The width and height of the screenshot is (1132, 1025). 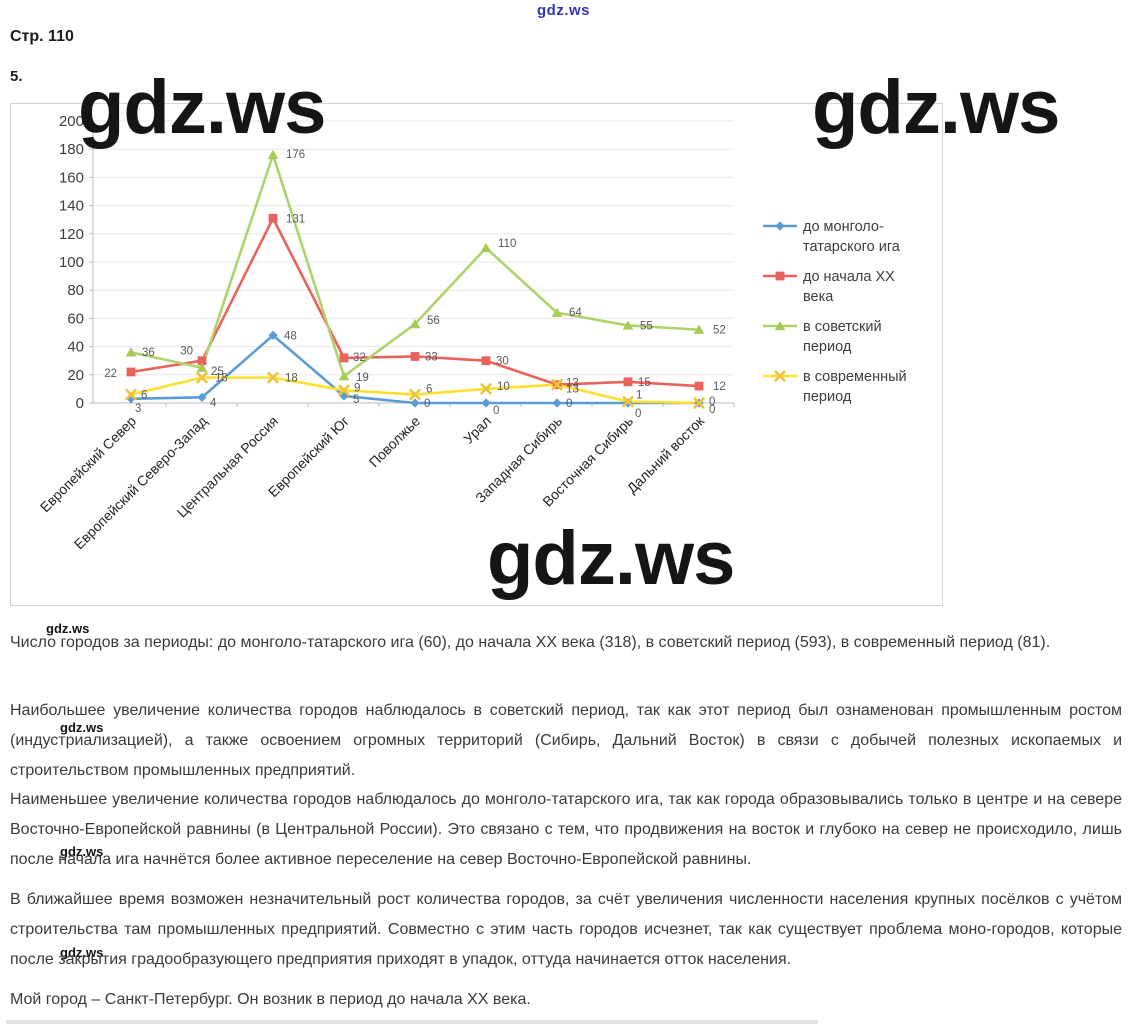 I want to click on bottom-cutoff-strip, so click(x=412, y=1022).